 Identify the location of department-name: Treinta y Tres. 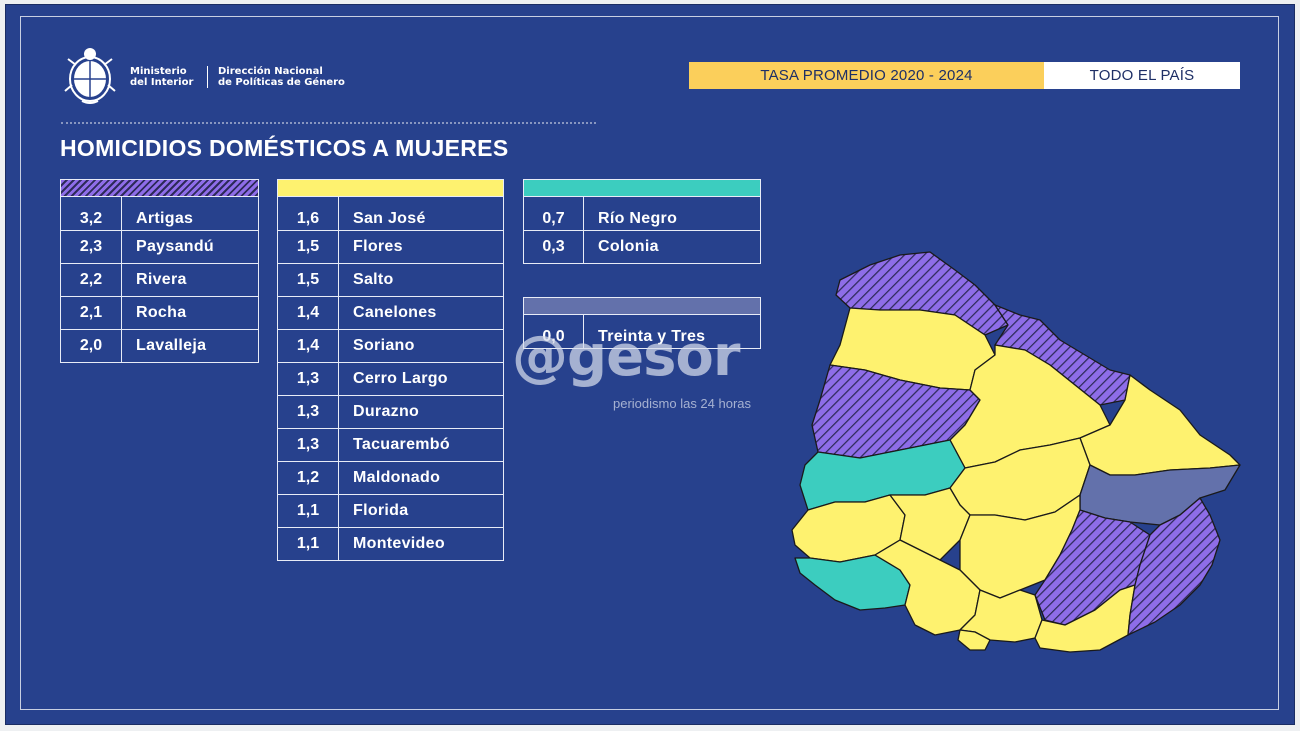
(652, 336).